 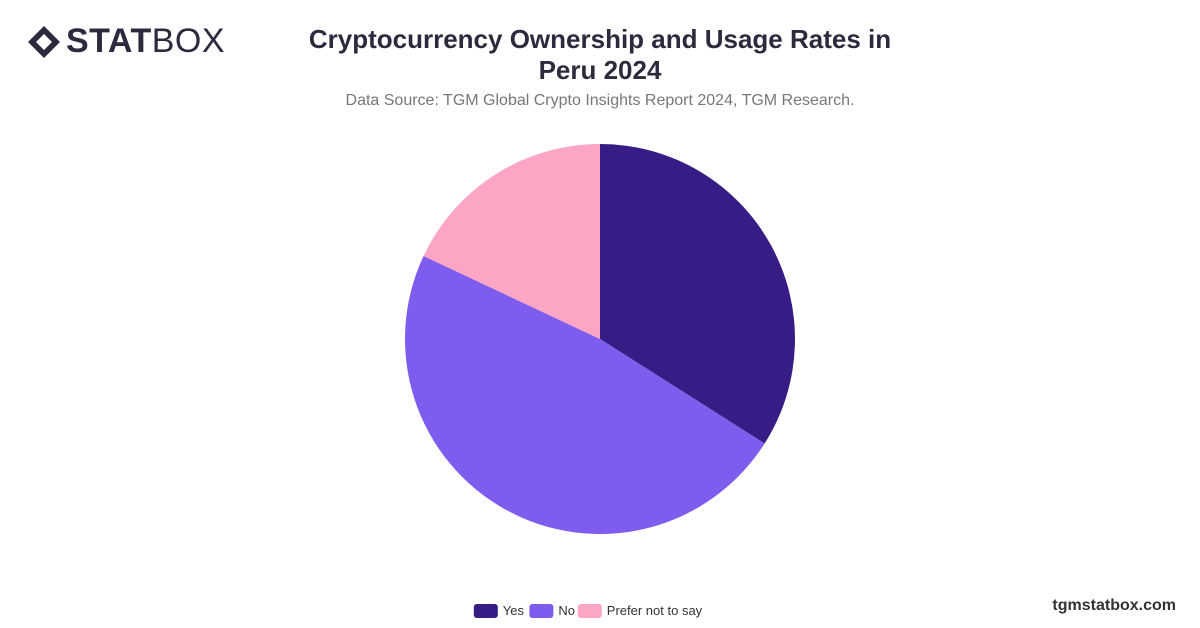 I want to click on logo-light: BOX, so click(x=188, y=41).